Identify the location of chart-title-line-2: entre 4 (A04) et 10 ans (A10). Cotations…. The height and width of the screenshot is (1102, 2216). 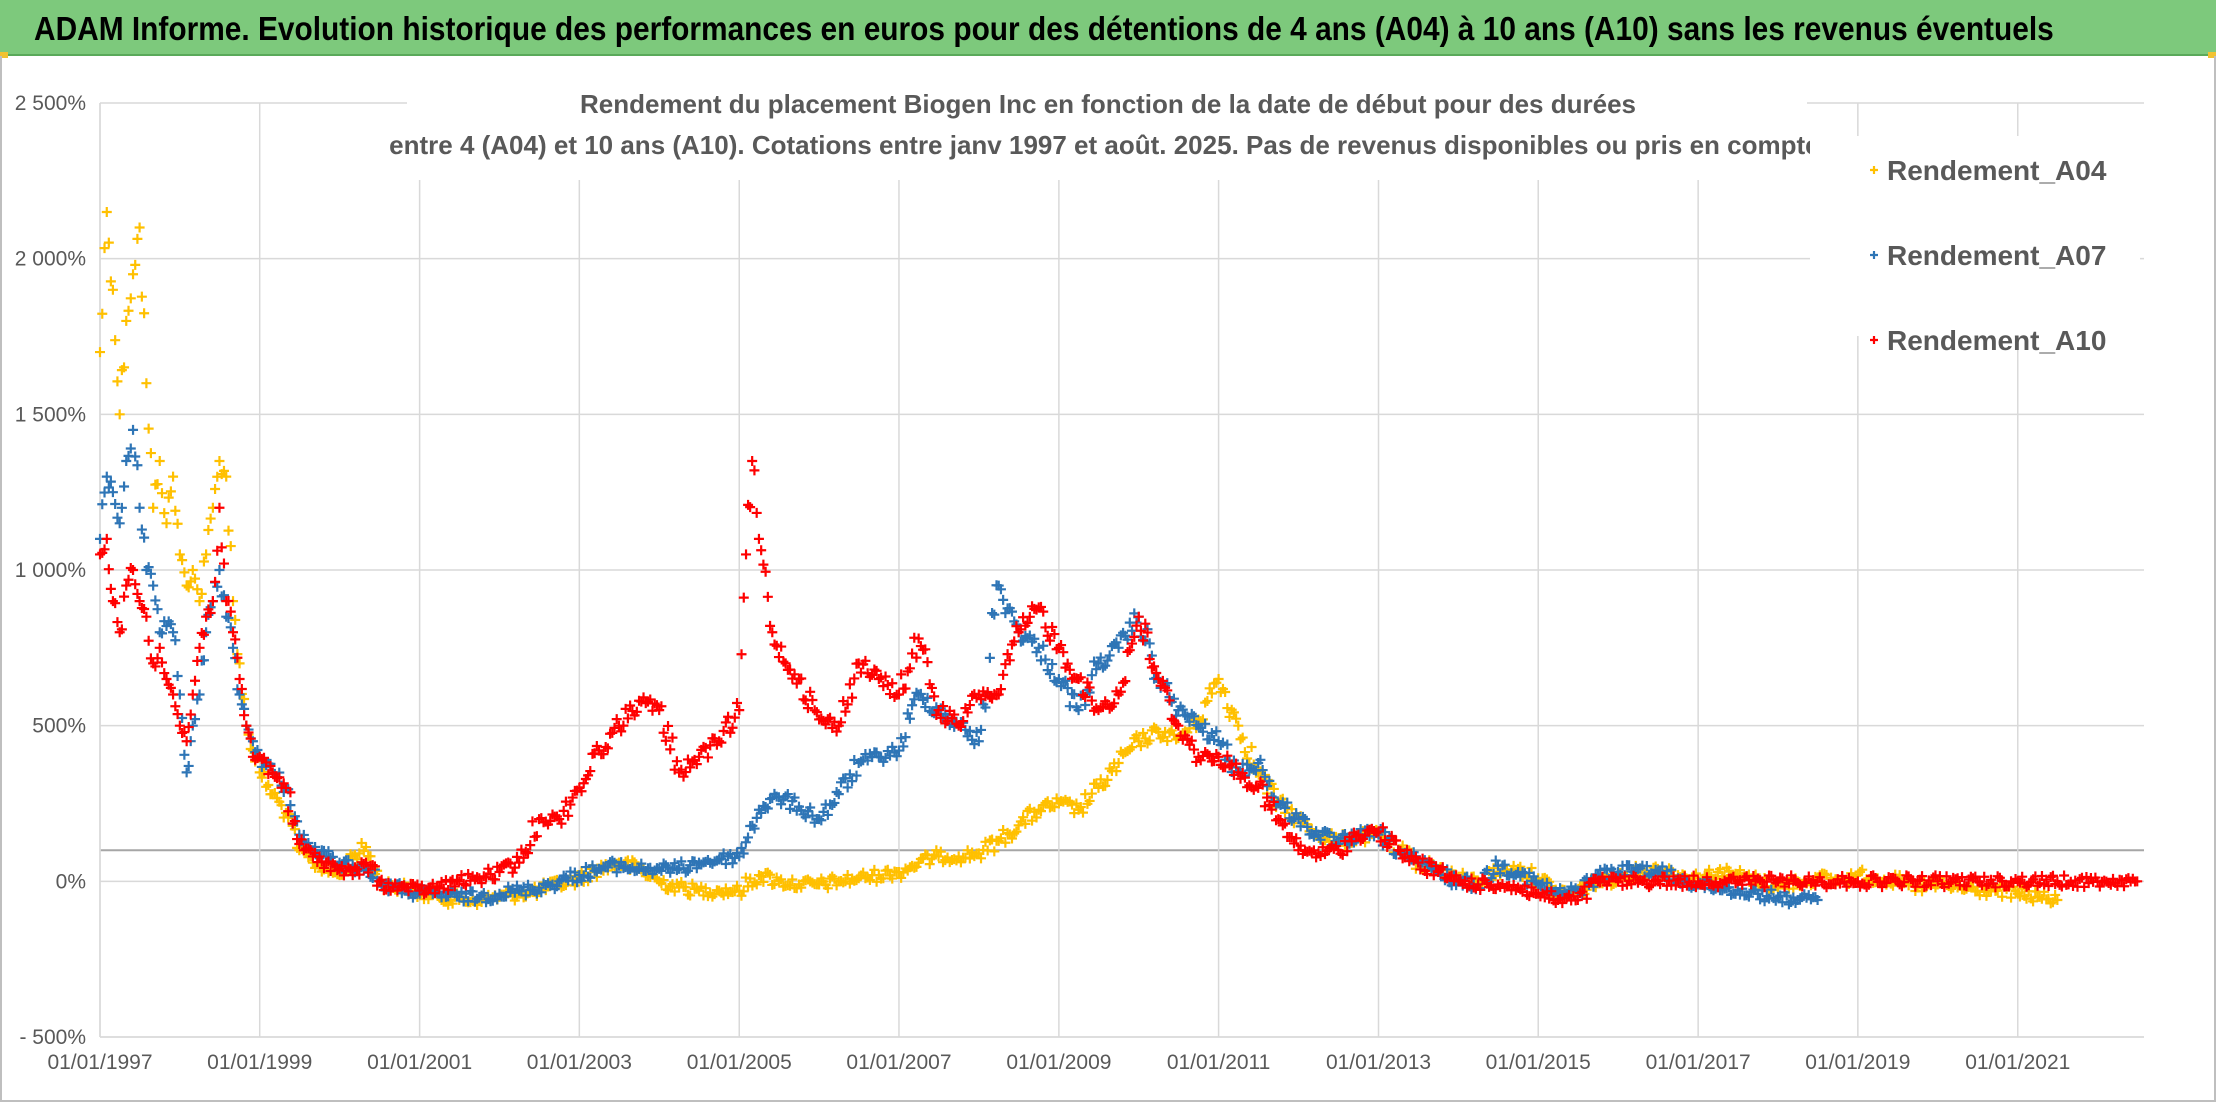
(1108, 145).